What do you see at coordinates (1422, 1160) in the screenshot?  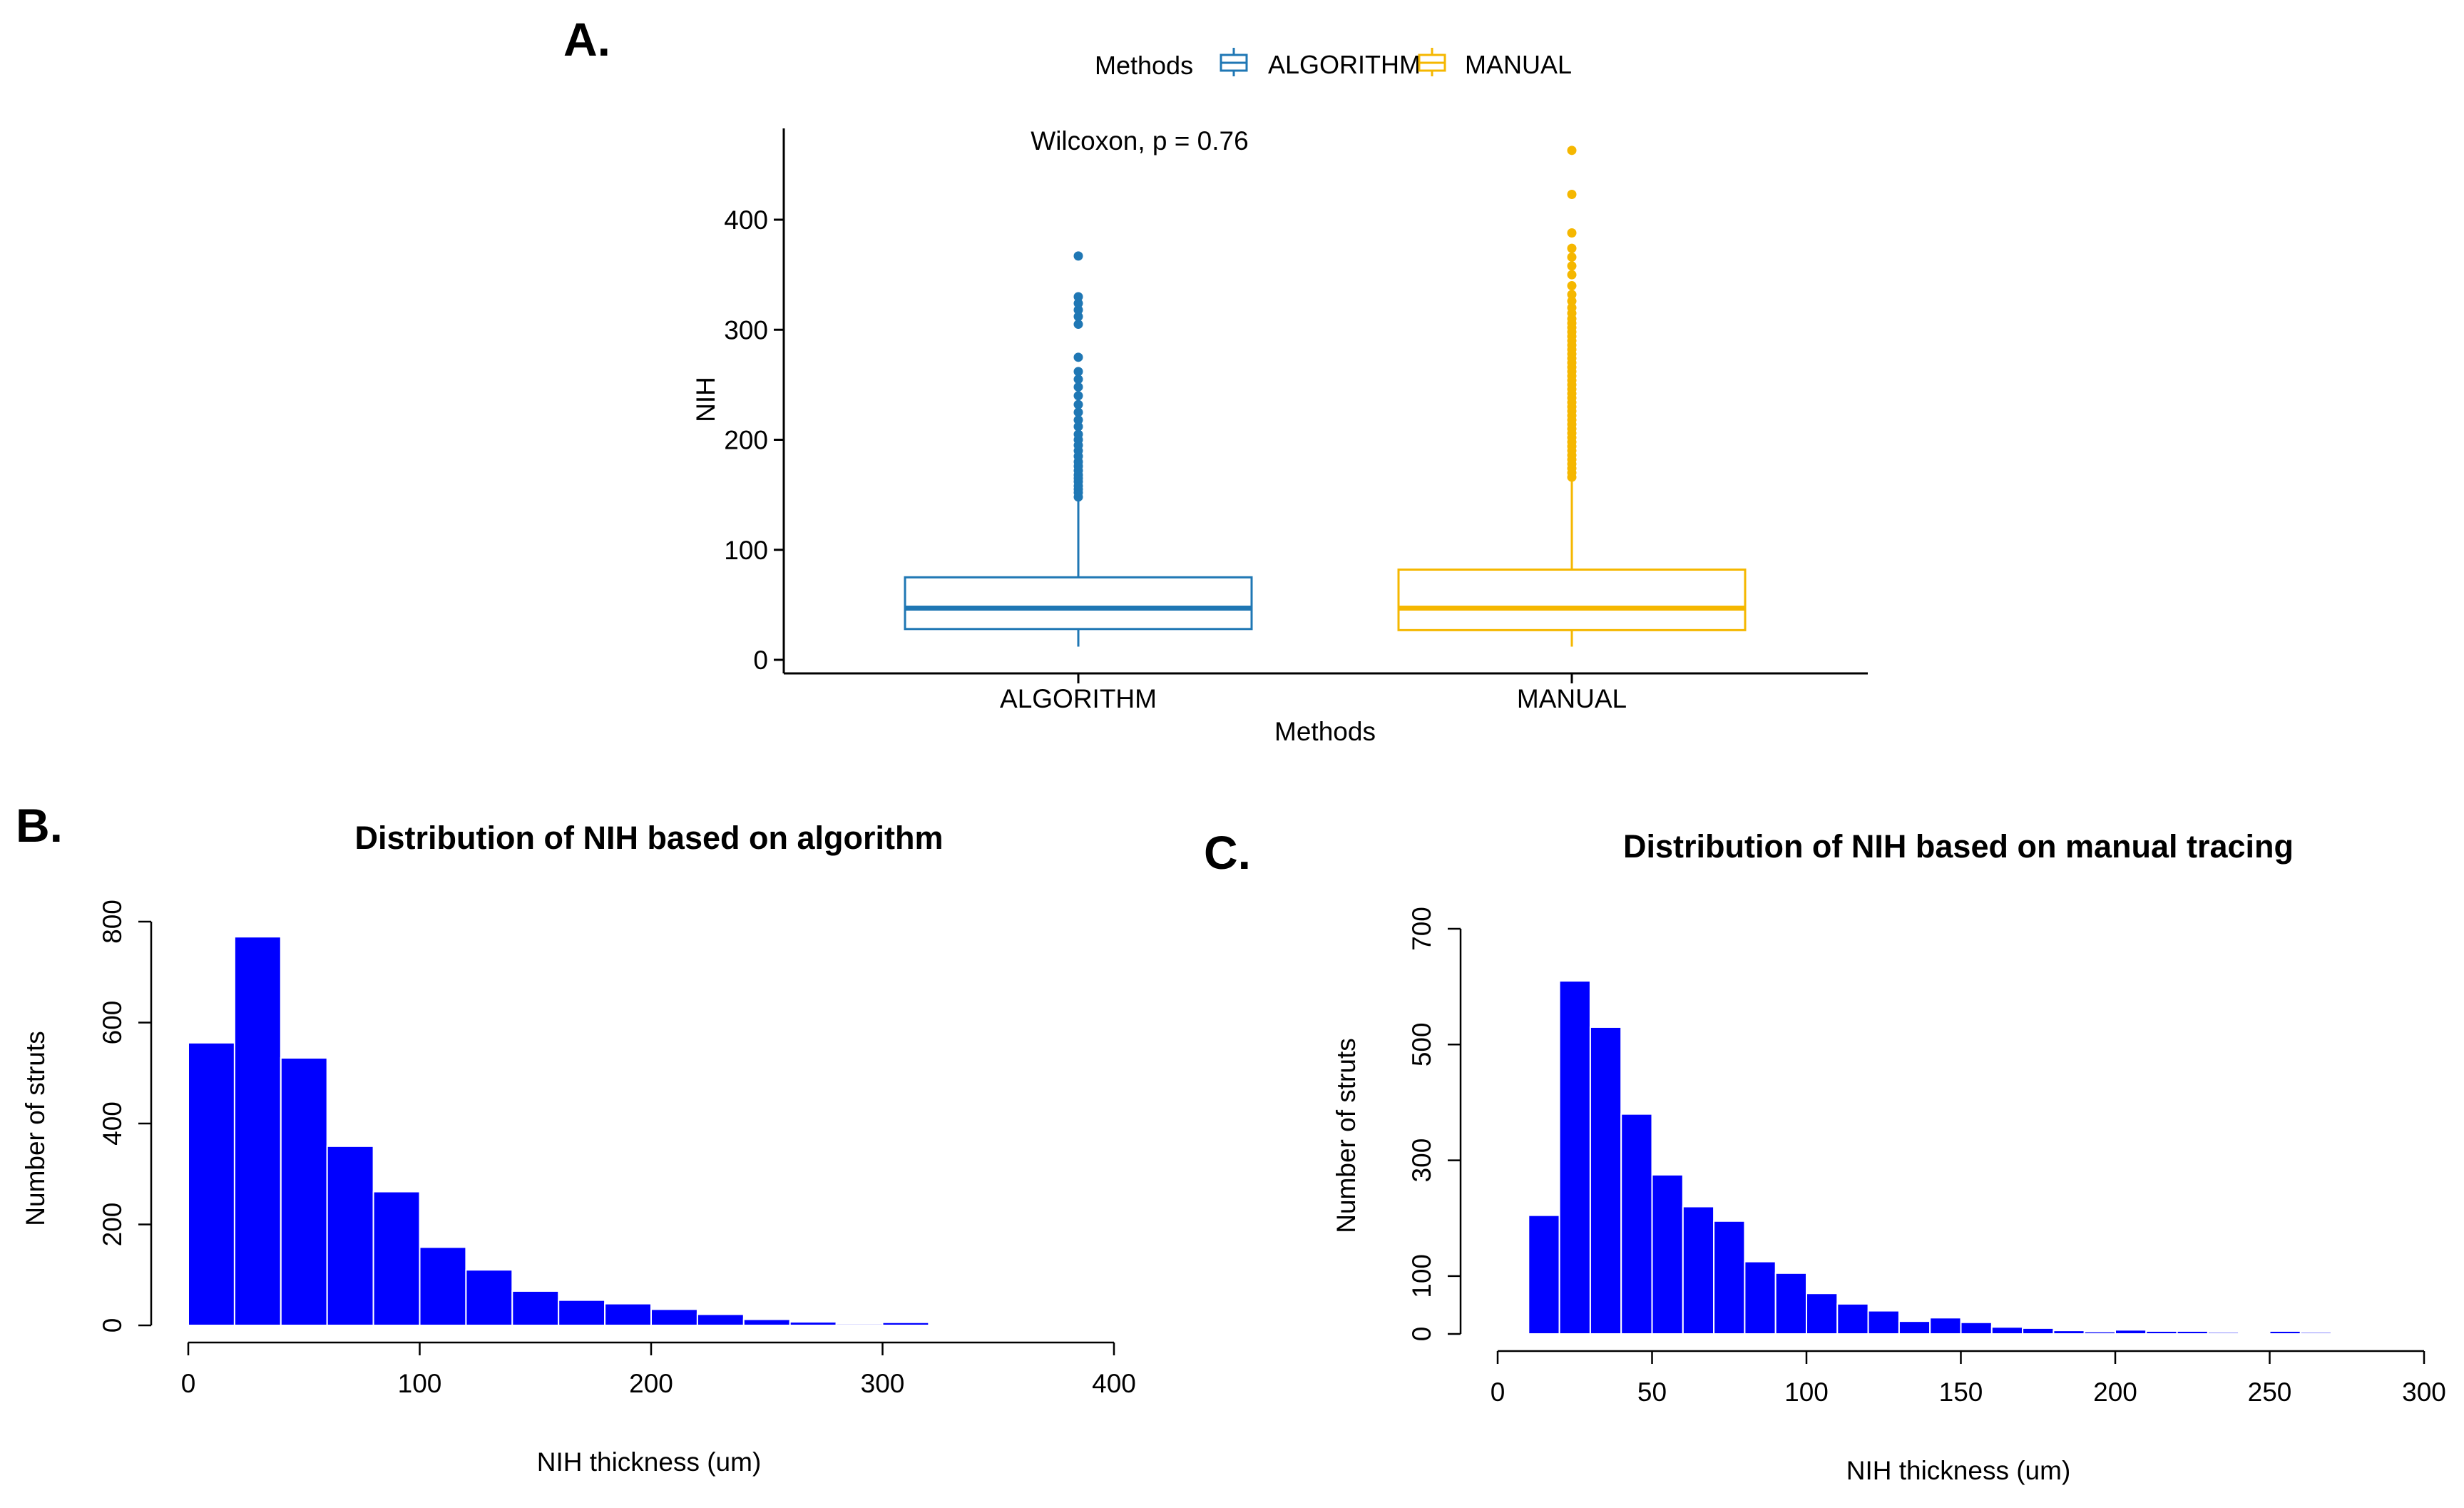 I see `histogram-manual-y-tick-label: 300` at bounding box center [1422, 1160].